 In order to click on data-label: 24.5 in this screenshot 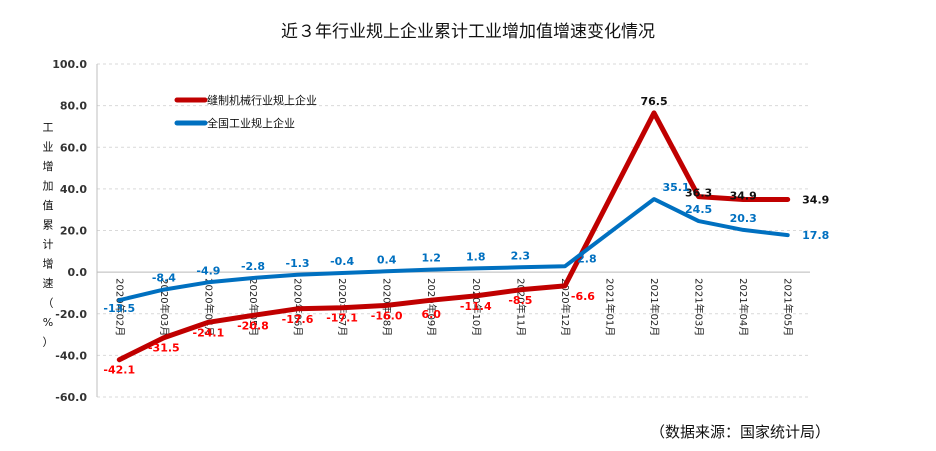, I will do `click(698, 209)`.